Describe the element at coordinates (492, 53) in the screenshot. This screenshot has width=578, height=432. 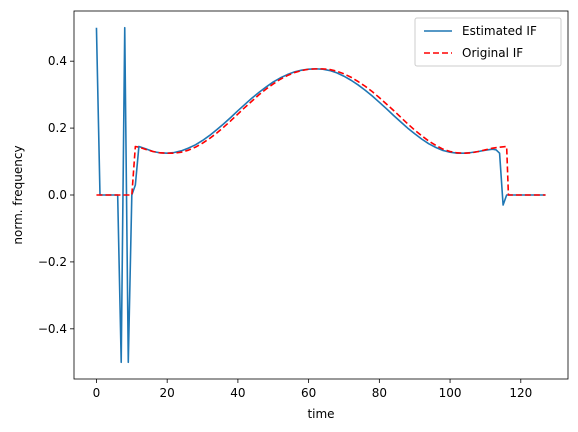
I see `legend-label-original-if: Original IF` at that location.